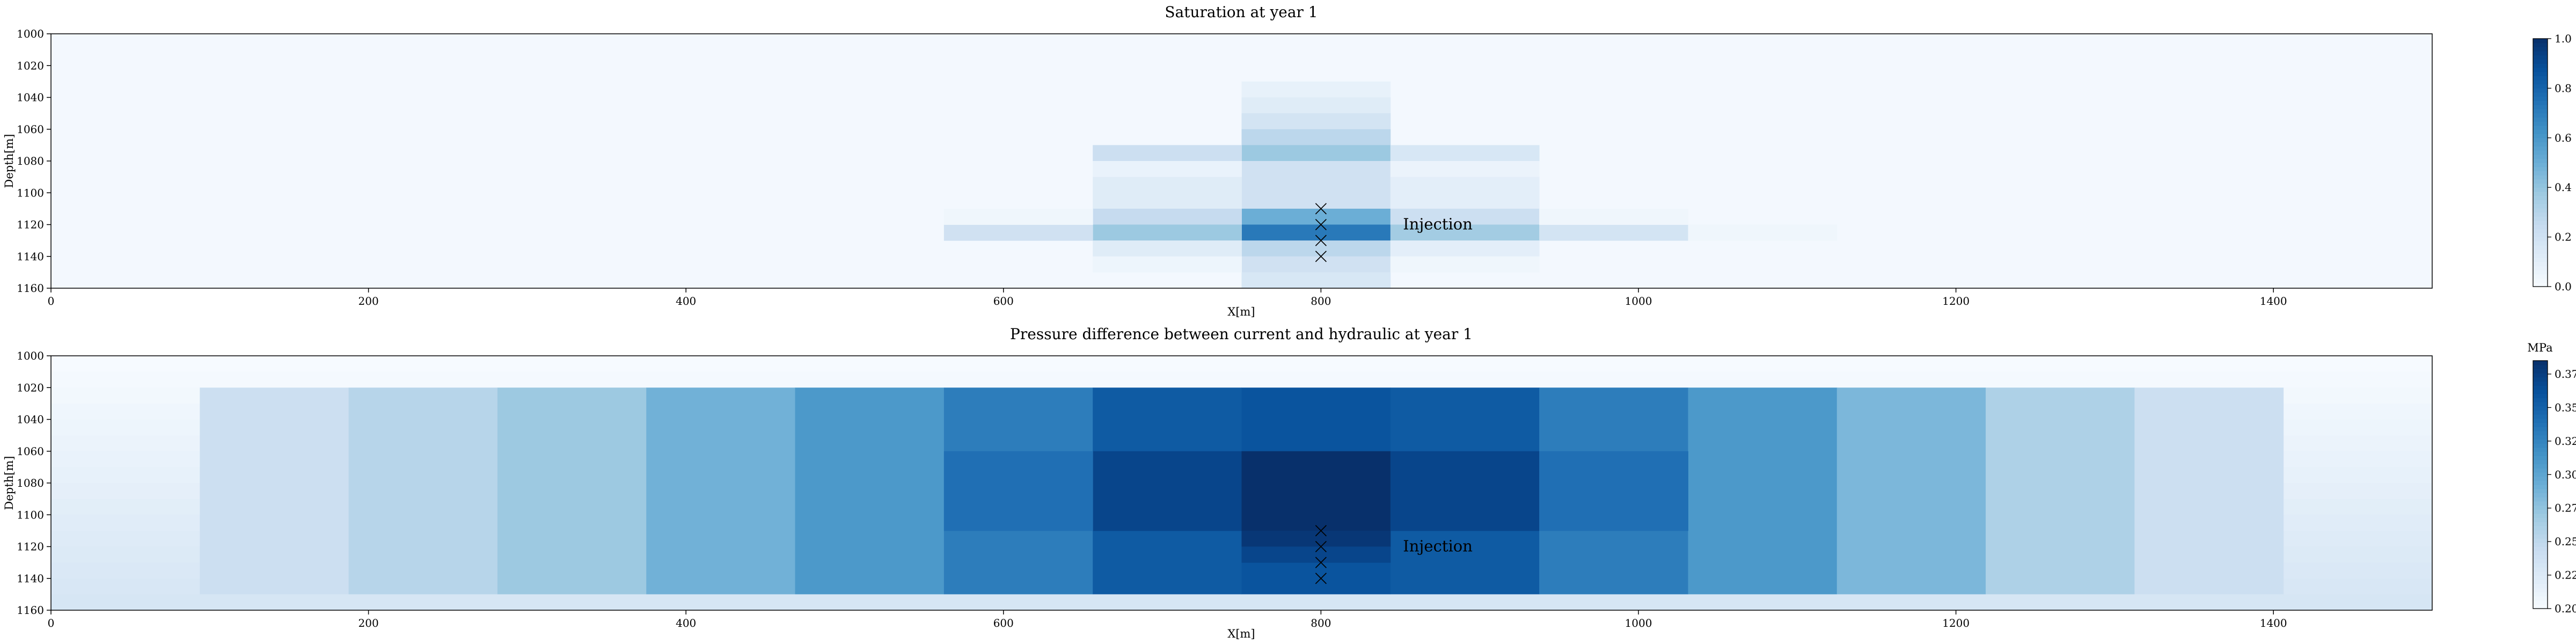 The image size is (2576, 644). I want to click on y-tick-label: 1100, so click(30, 192).